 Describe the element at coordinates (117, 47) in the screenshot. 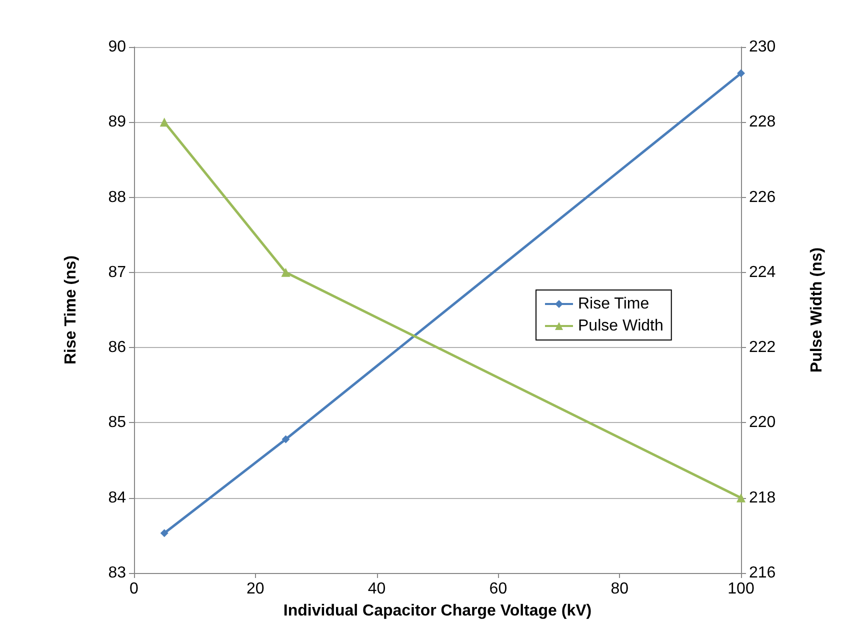

I see `y-tick-label: 90` at that location.